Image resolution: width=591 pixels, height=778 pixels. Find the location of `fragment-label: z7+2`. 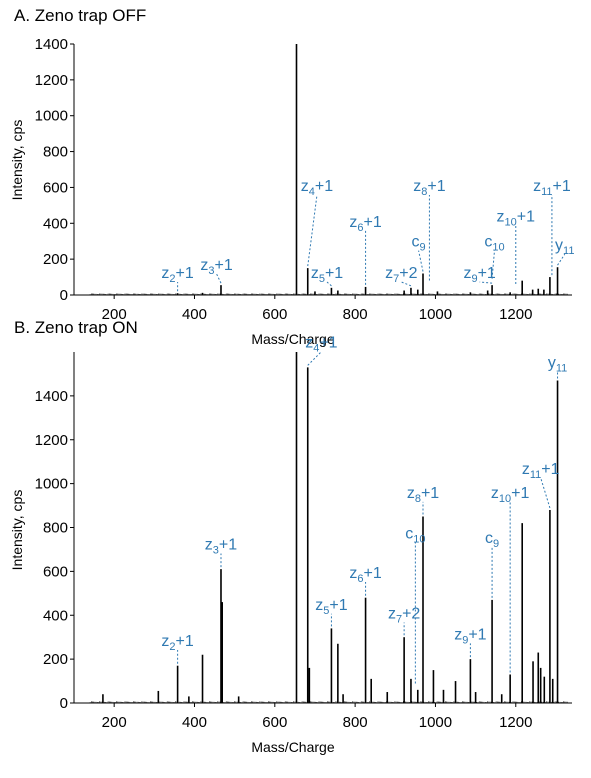

fragment-label: z7+2 is located at coordinates (401, 275).